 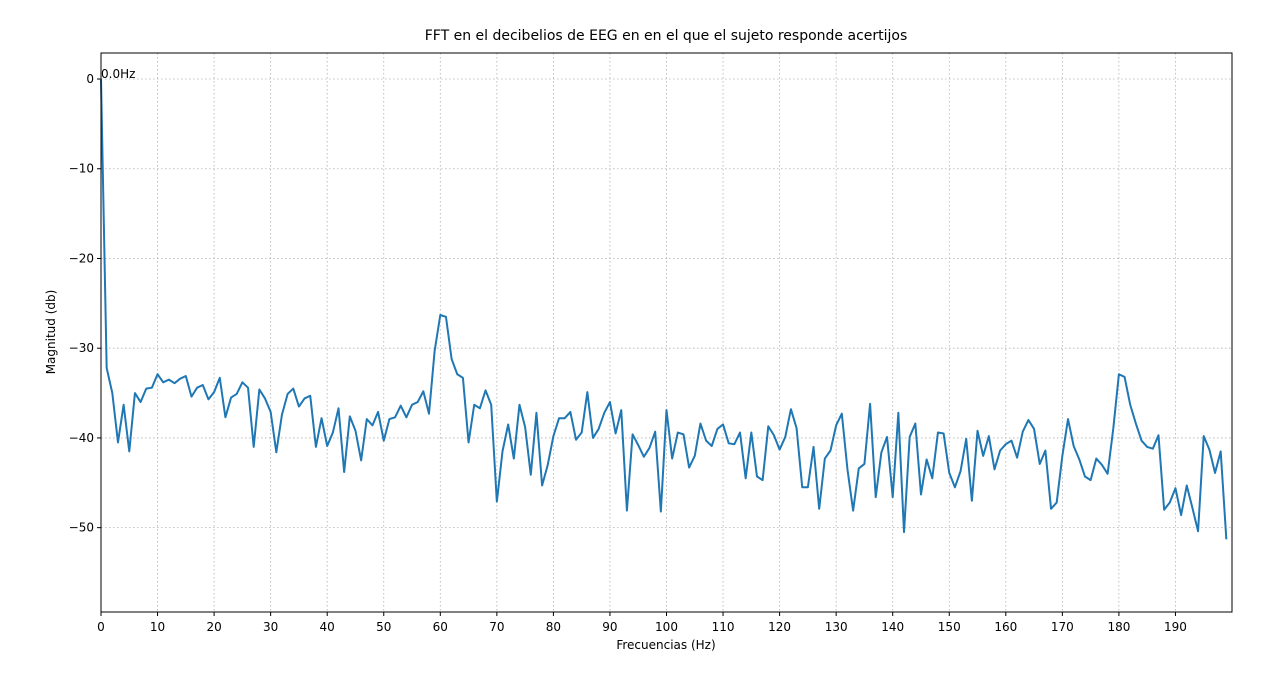 I want to click on x-tick-label: 130, so click(x=836, y=627).